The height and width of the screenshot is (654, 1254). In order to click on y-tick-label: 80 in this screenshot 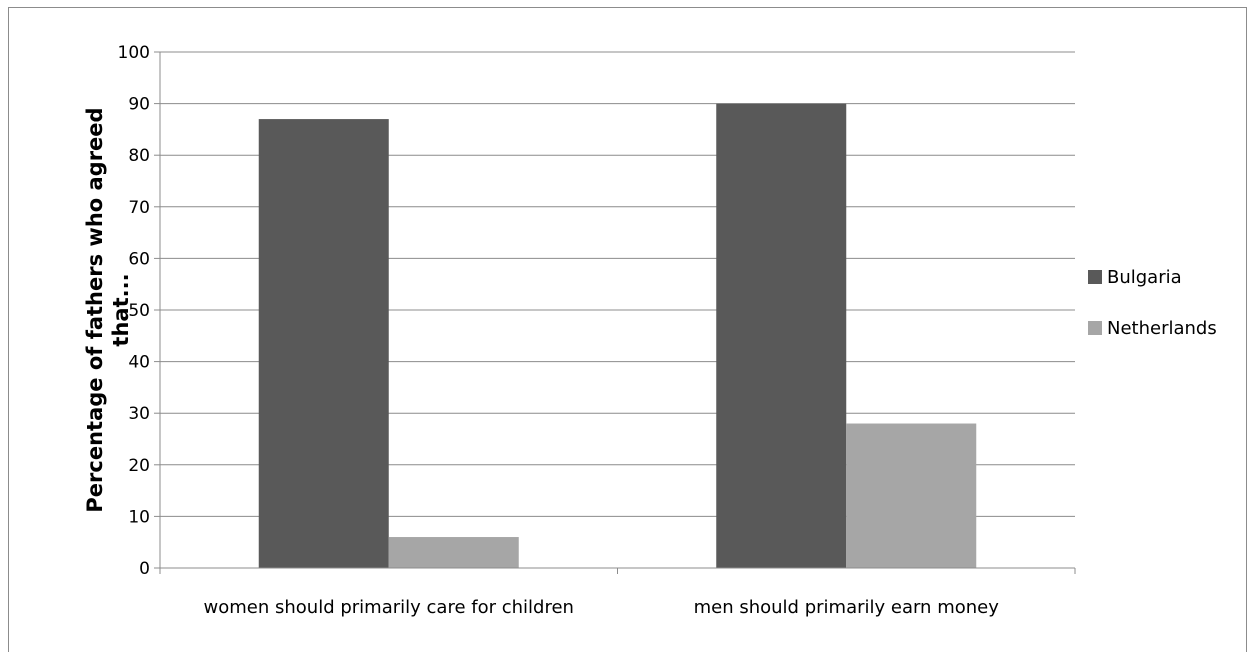, I will do `click(139, 156)`.